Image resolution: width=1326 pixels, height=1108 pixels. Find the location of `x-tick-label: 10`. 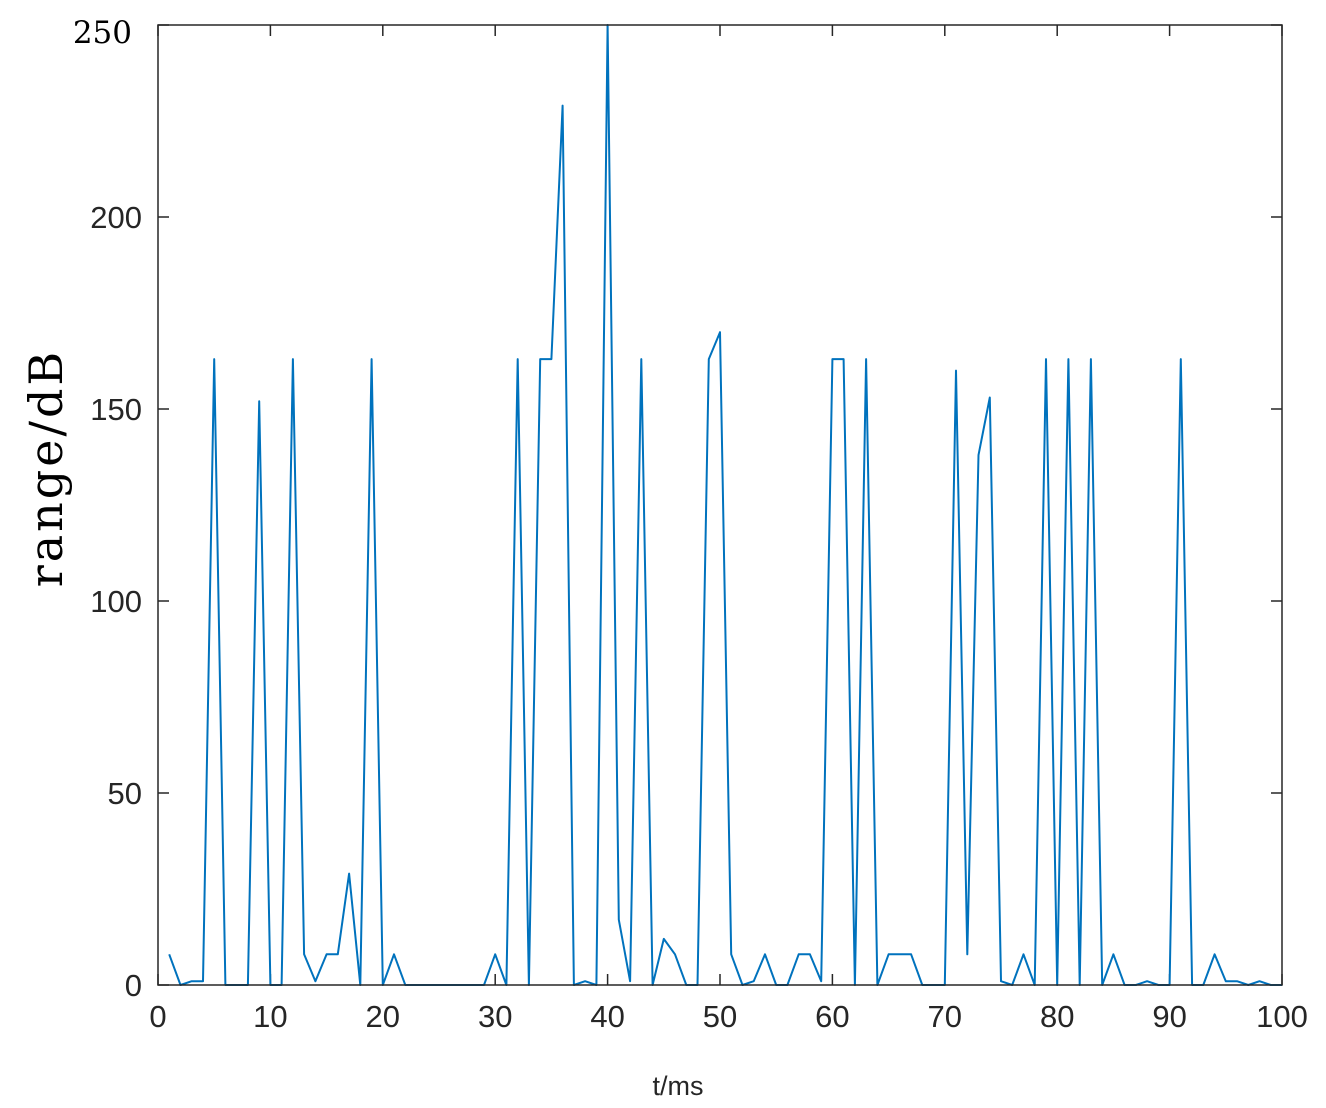

x-tick-label: 10 is located at coordinates (270, 1016).